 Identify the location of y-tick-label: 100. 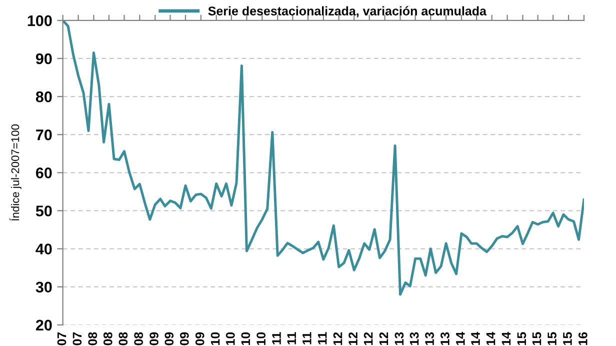
(40, 20).